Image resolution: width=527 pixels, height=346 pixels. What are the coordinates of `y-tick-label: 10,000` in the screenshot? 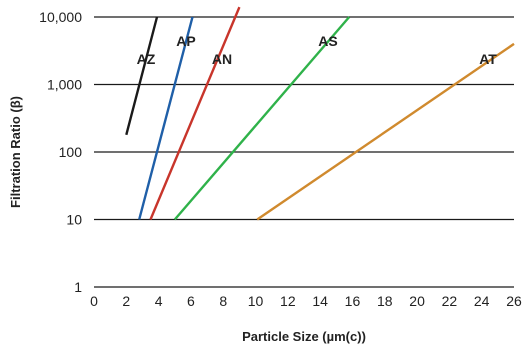 It's located at (60, 17).